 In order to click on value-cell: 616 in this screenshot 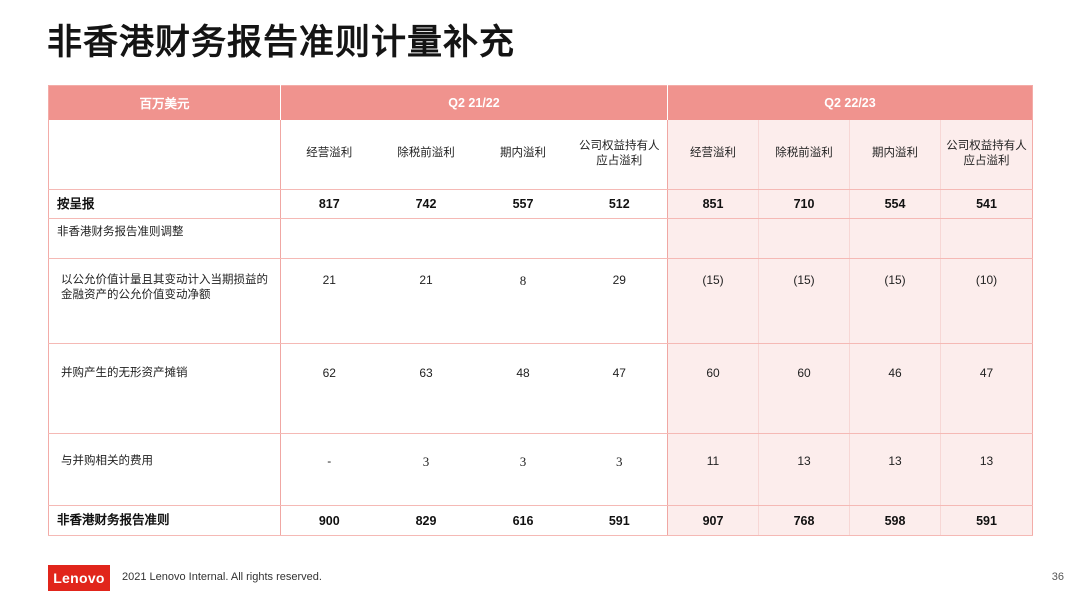, I will do `click(523, 520)`.